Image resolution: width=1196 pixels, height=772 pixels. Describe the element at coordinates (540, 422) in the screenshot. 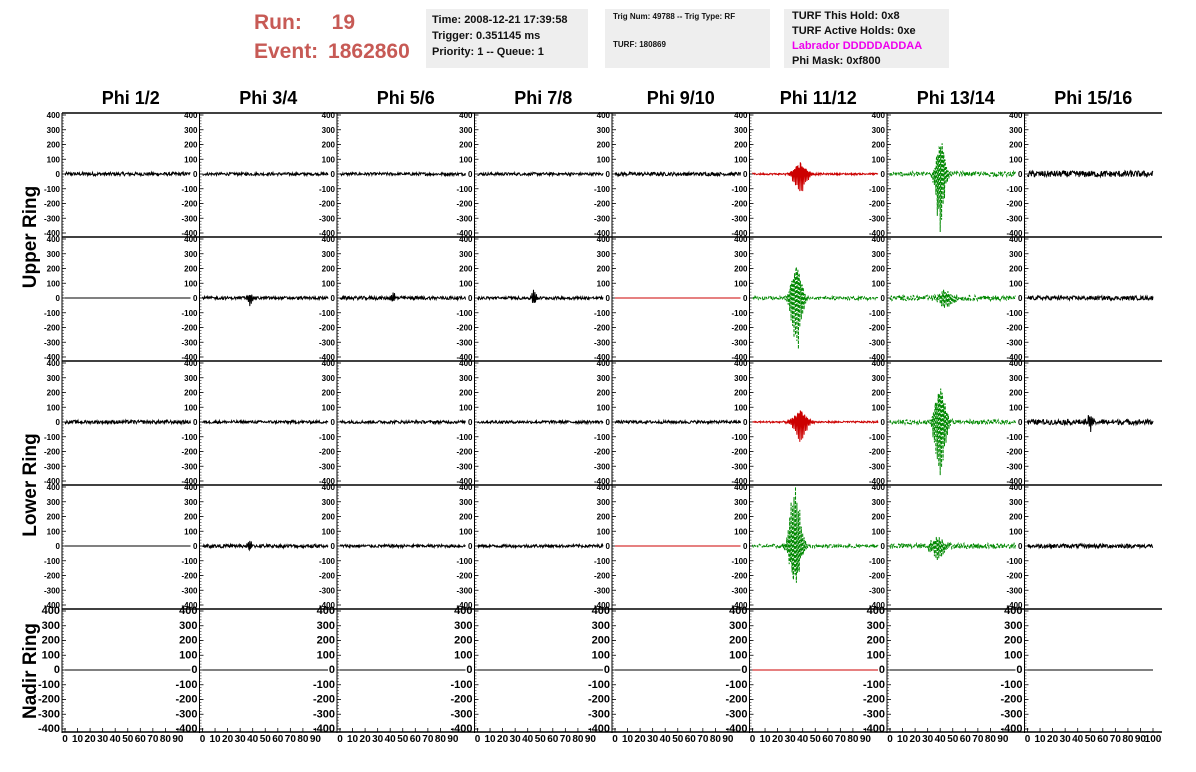

I see `waveform-trace-r3-c4` at that location.